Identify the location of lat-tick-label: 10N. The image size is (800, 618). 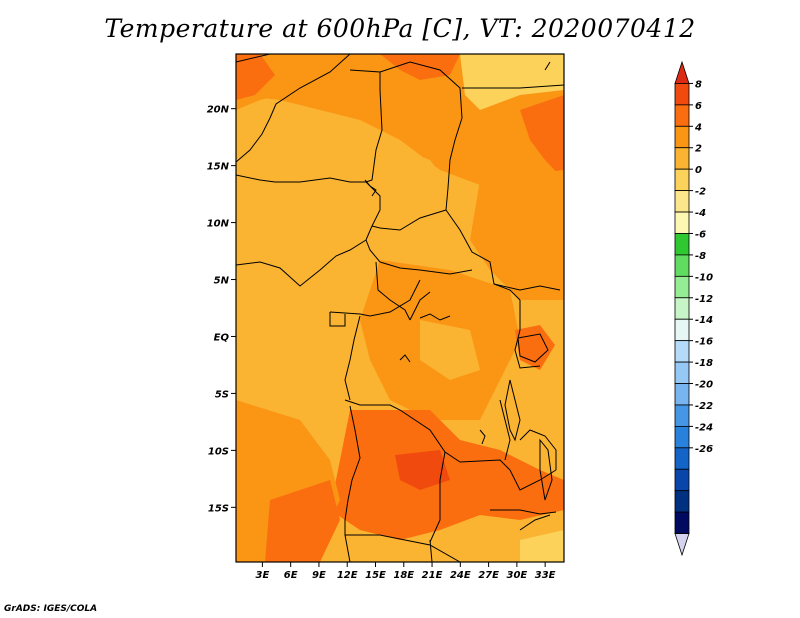
(218, 224).